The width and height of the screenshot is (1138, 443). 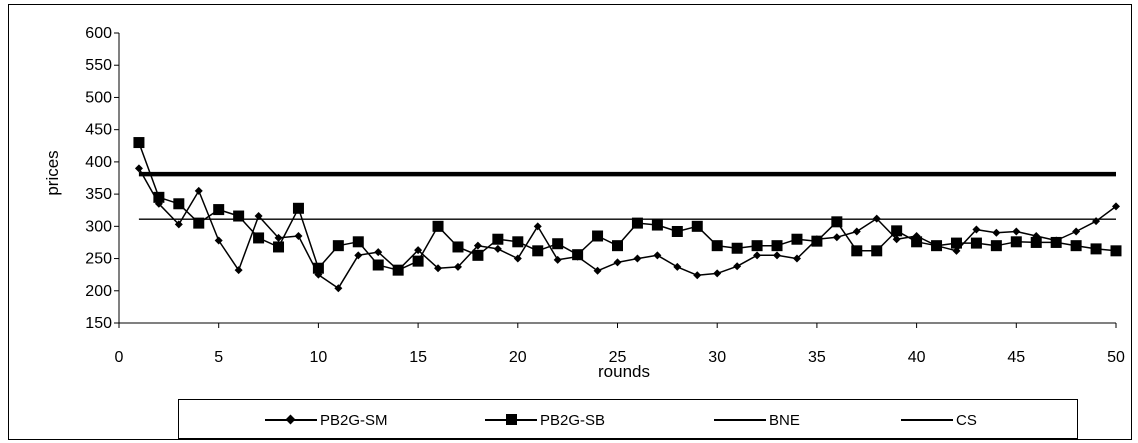 What do you see at coordinates (319, 357) in the screenshot?
I see `x-tick-label: 10` at bounding box center [319, 357].